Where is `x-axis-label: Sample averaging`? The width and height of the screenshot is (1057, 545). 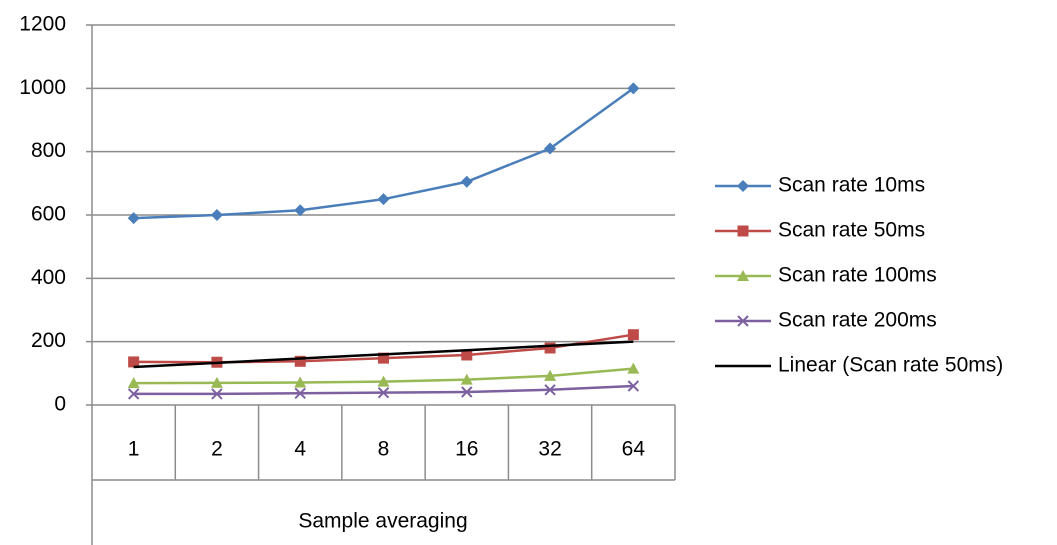
x-axis-label: Sample averaging is located at coordinates (382, 521).